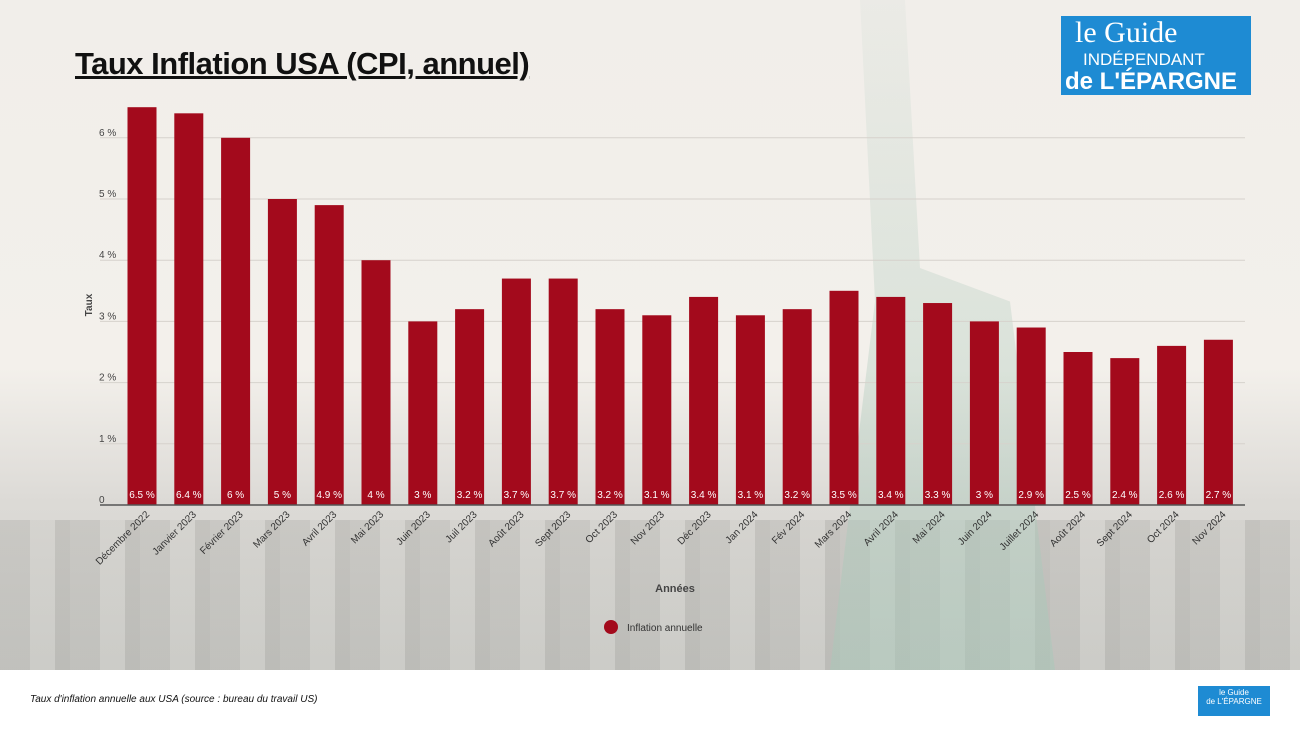 This screenshot has height=731, width=1300. I want to click on logo-line-2: INDÉPENDANT, so click(1144, 59).